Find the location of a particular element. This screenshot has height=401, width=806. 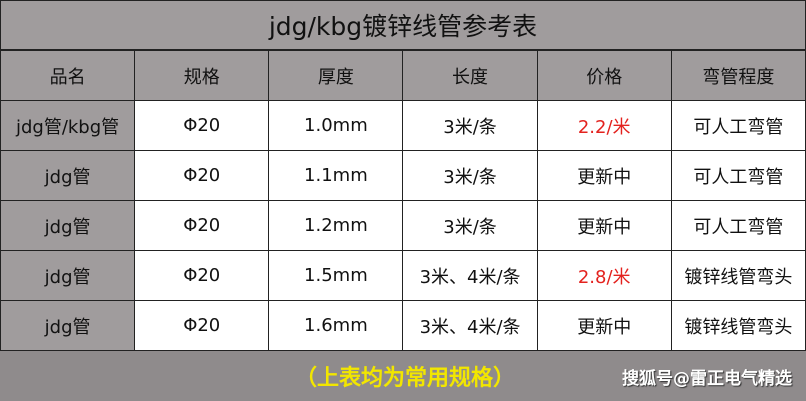

table-title: jdg/kbg镀锌线管参考表 is located at coordinates (403, 25).